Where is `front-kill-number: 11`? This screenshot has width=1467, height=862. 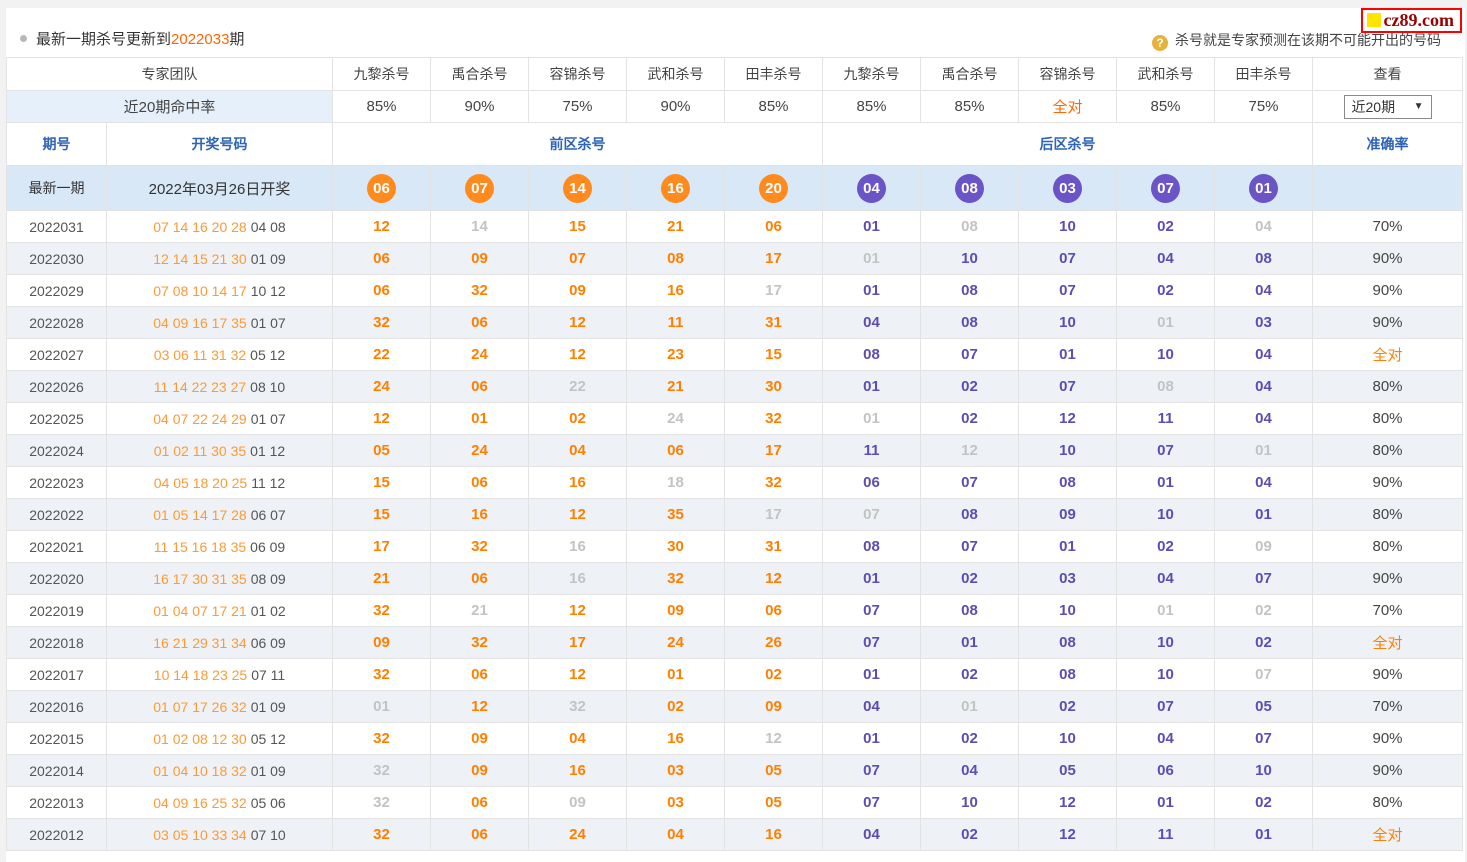 front-kill-number: 11 is located at coordinates (675, 322).